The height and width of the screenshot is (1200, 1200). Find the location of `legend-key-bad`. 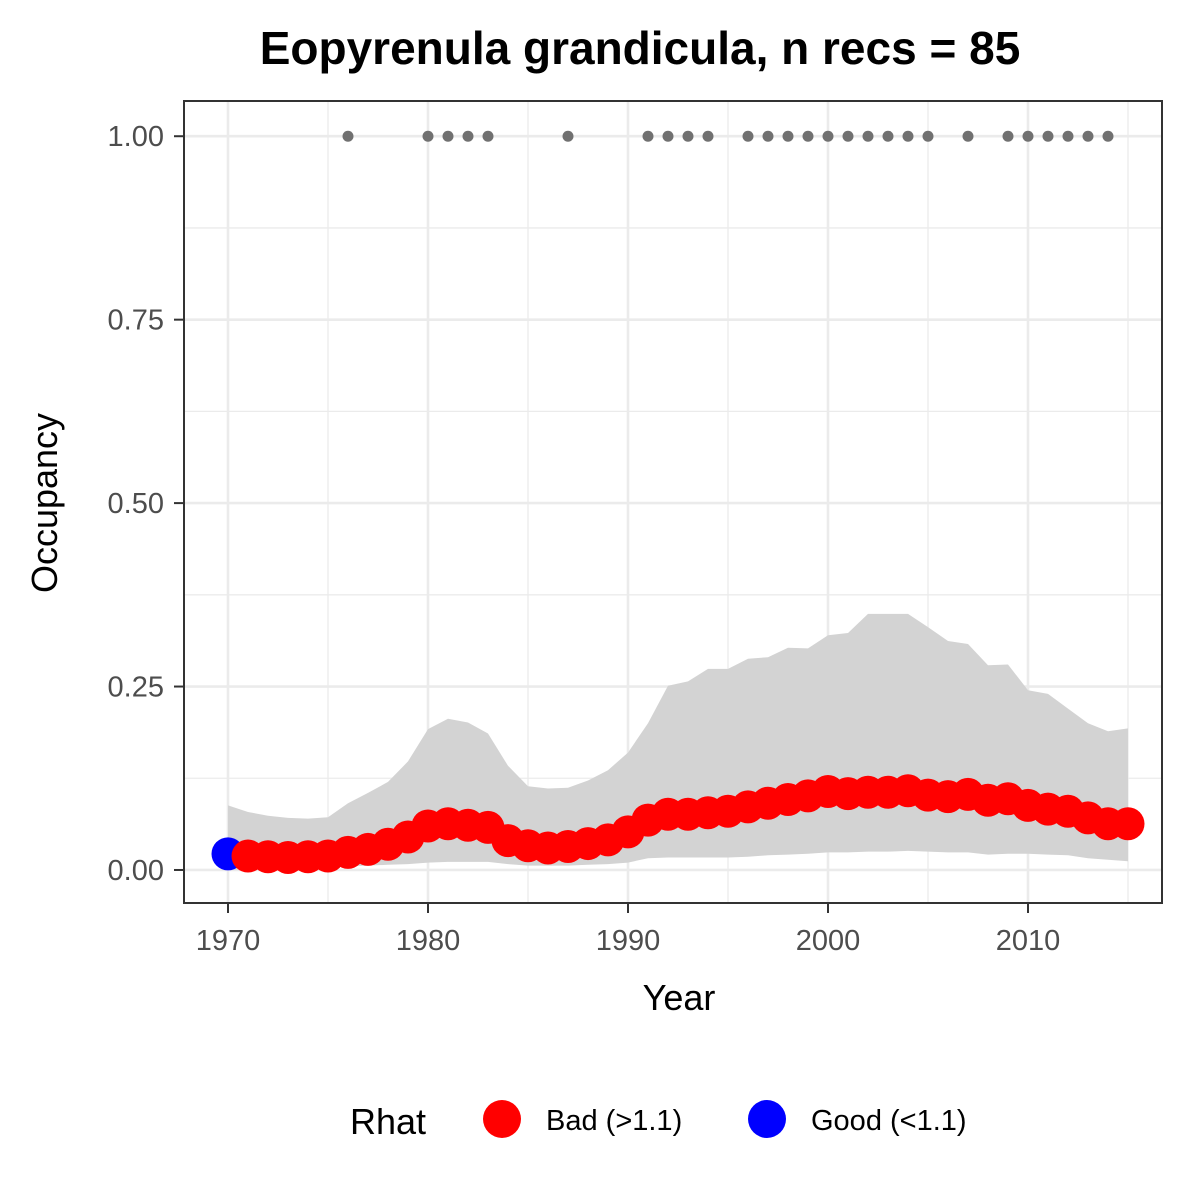

legend-key-bad is located at coordinates (502, 1119).